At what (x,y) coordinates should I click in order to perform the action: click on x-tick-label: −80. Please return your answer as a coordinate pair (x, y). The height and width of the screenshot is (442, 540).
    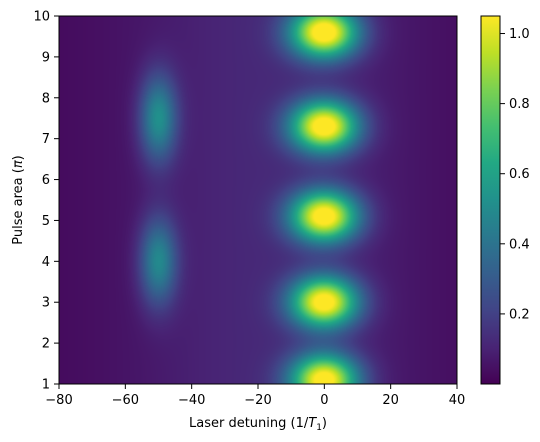
    Looking at the image, I should click on (58, 400).